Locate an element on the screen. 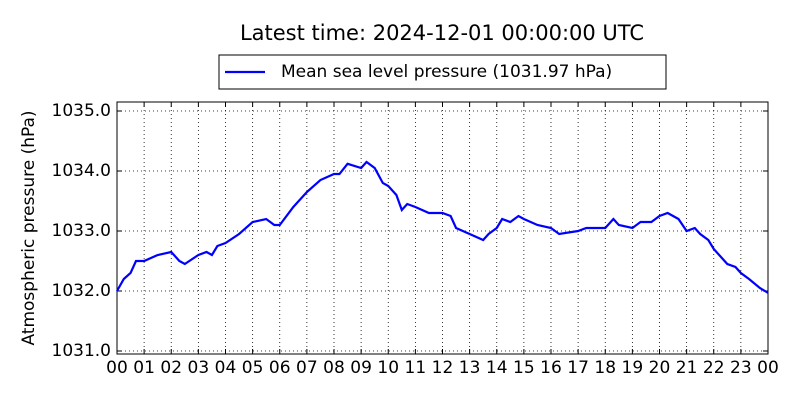 The image size is (800, 400). x-tick-label: 22 is located at coordinates (714, 368).